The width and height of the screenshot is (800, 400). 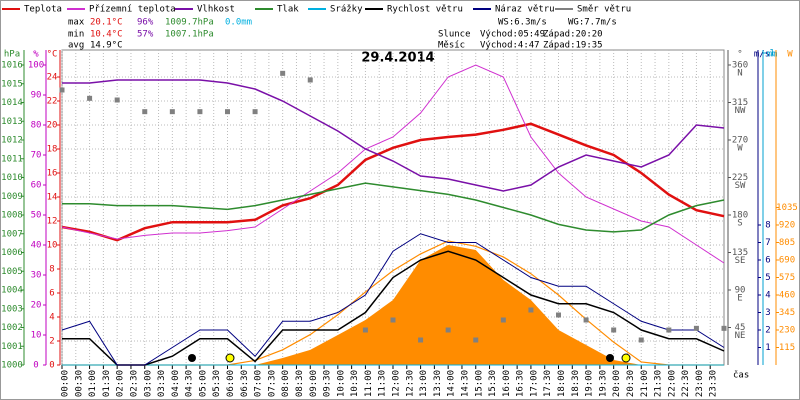 What do you see at coordinates (341, 383) in the screenshot?
I see `x-tick-label: 10:00` at bounding box center [341, 383].